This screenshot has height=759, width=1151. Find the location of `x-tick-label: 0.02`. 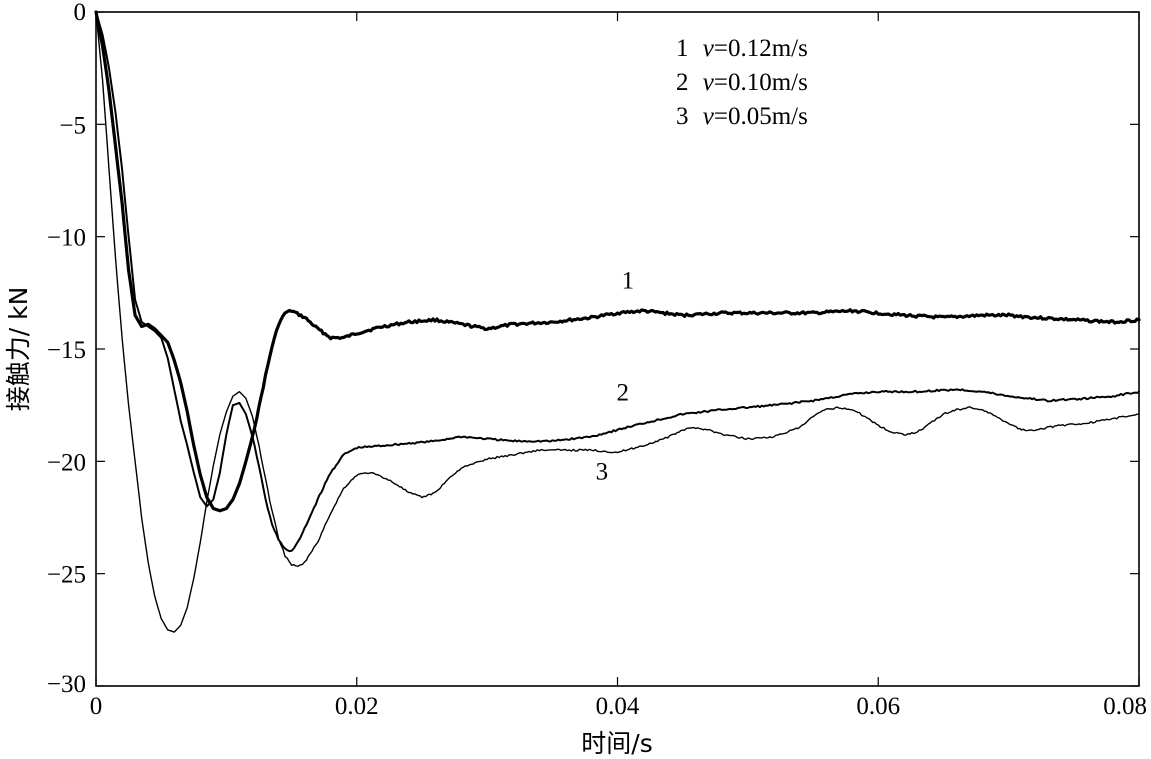

x-tick-label: 0.02 is located at coordinates (357, 706).